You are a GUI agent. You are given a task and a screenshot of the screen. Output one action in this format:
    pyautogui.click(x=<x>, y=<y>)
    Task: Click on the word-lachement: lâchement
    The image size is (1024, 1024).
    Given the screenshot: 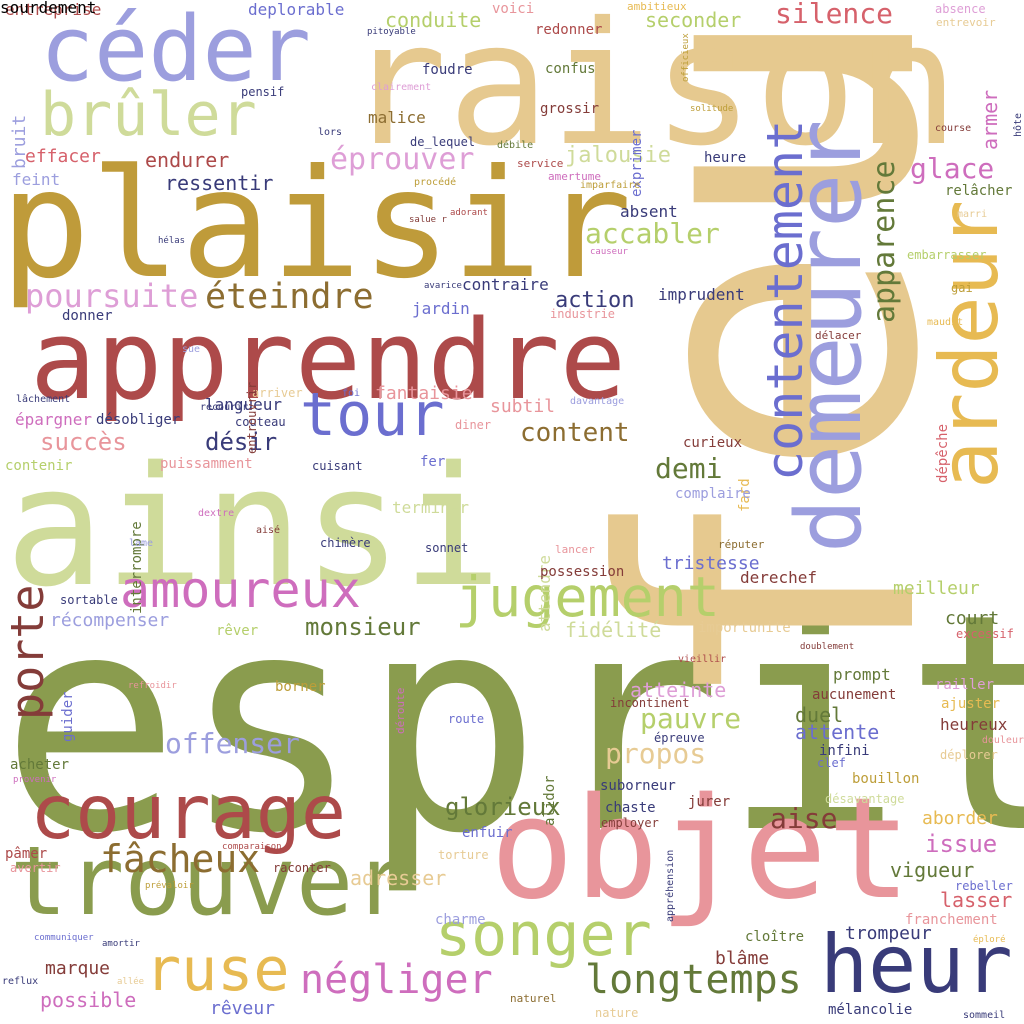 What is the action you would take?
    pyautogui.click(x=43, y=399)
    